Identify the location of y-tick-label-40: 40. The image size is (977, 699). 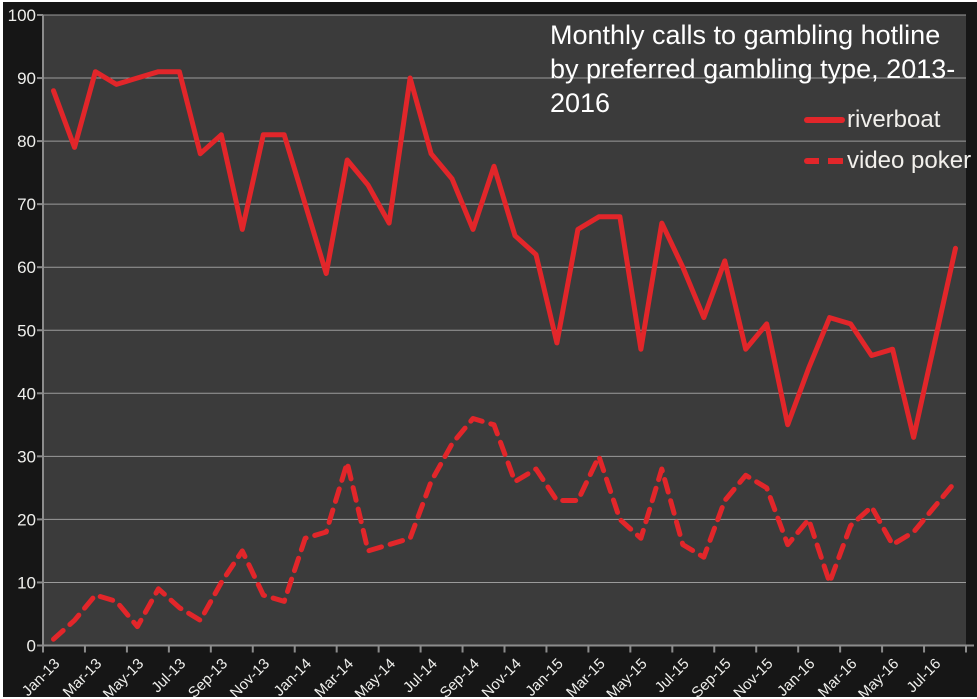
(26, 393).